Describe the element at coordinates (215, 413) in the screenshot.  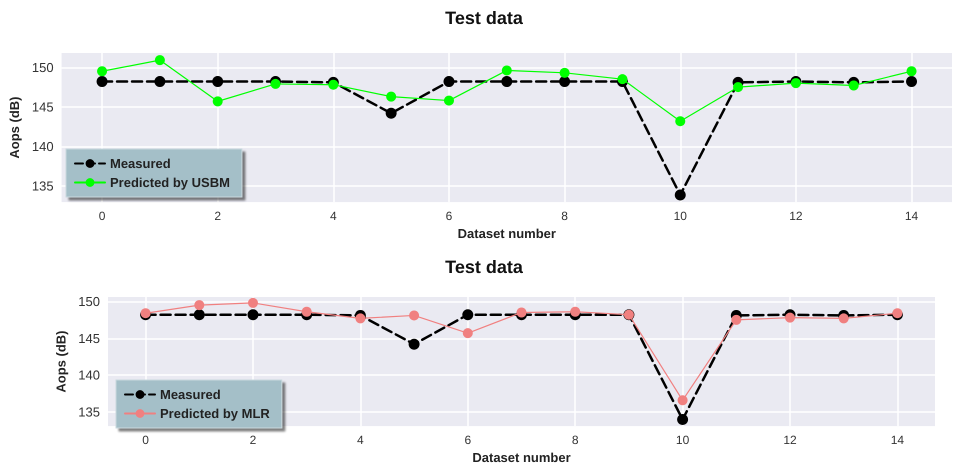
I see `legend-label: Predicted by MLR` at that location.